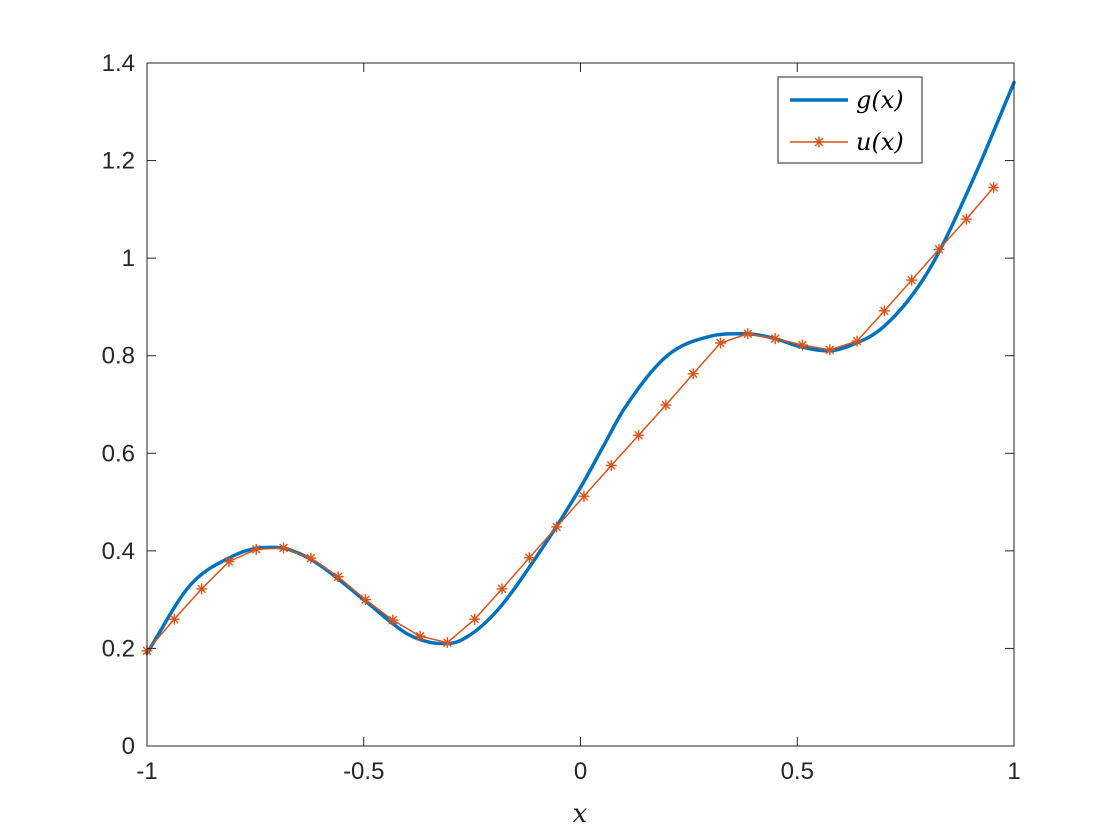 The height and width of the screenshot is (840, 1120). I want to click on series-1-point-29-d2, so click(939, 249).